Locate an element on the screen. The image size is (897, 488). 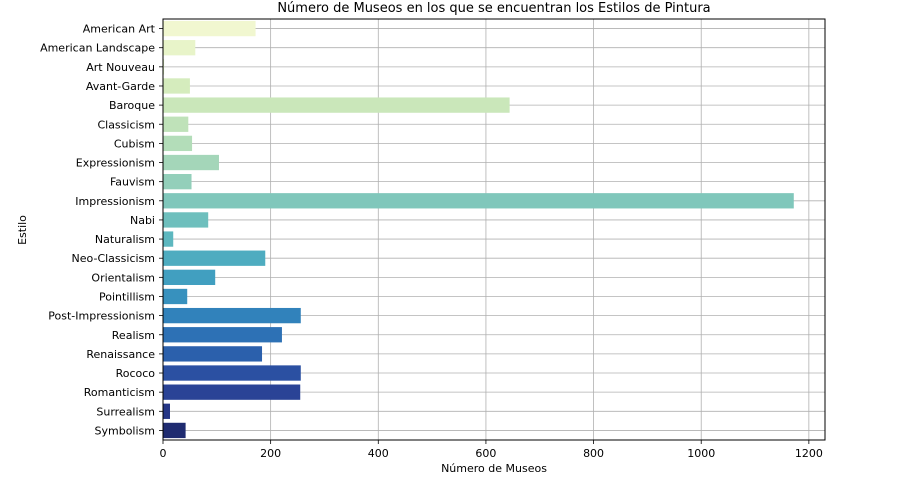
x-axis-label: Número de Museos is located at coordinates (494, 468).